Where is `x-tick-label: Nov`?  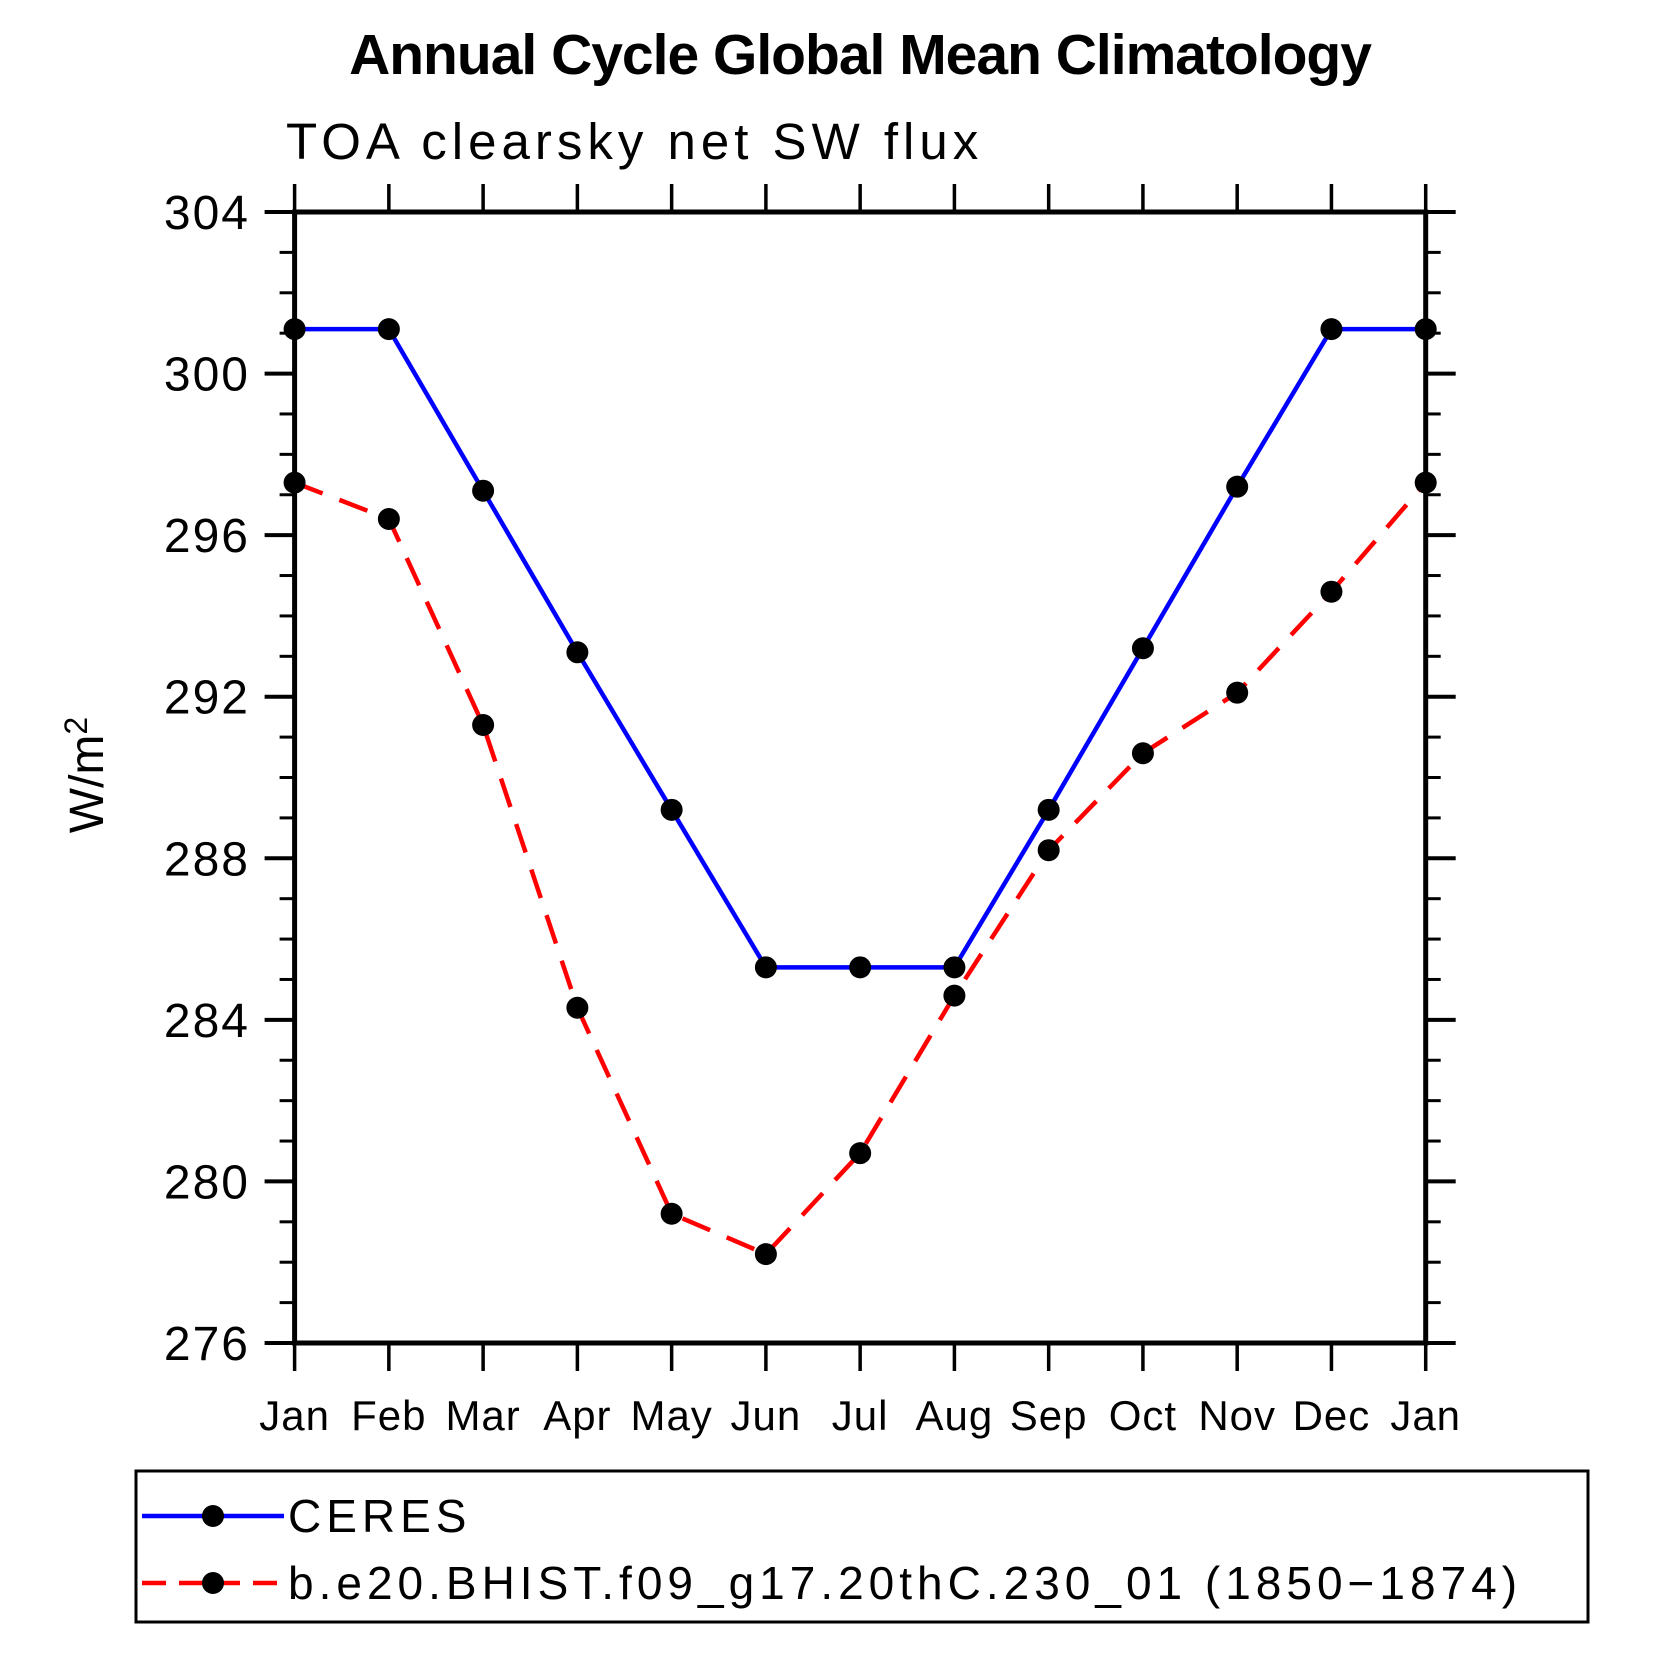
x-tick-label: Nov is located at coordinates (1237, 1415).